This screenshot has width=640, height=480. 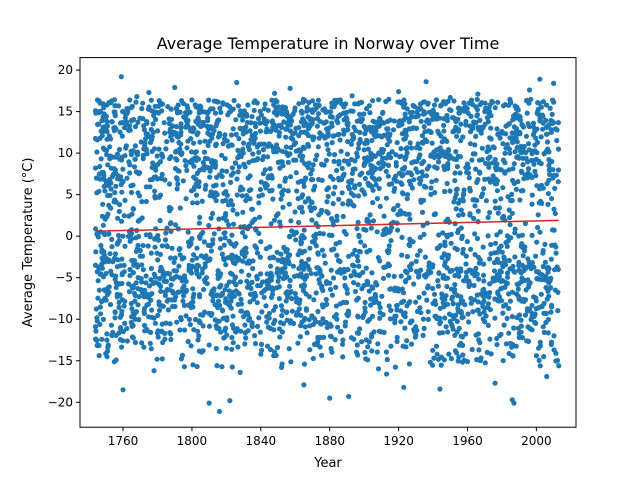 I want to click on x-tick-label: 2000, so click(x=536, y=441).